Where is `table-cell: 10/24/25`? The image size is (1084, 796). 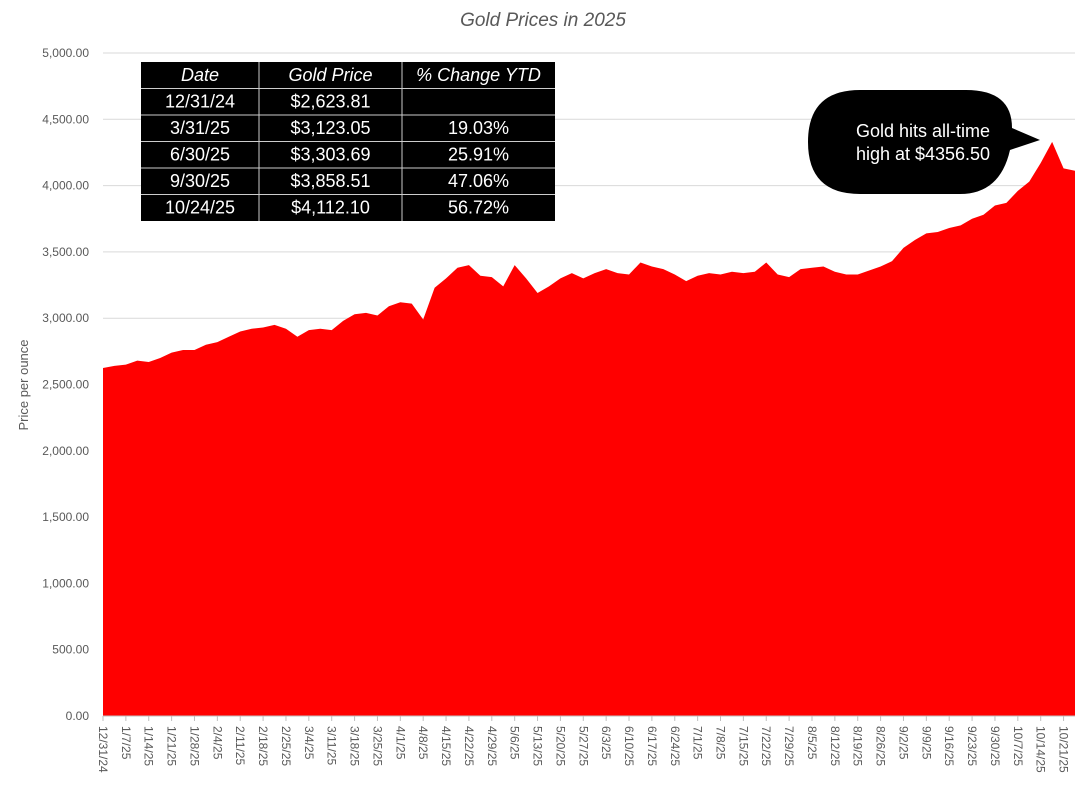
table-cell: 10/24/25 is located at coordinates (200, 208).